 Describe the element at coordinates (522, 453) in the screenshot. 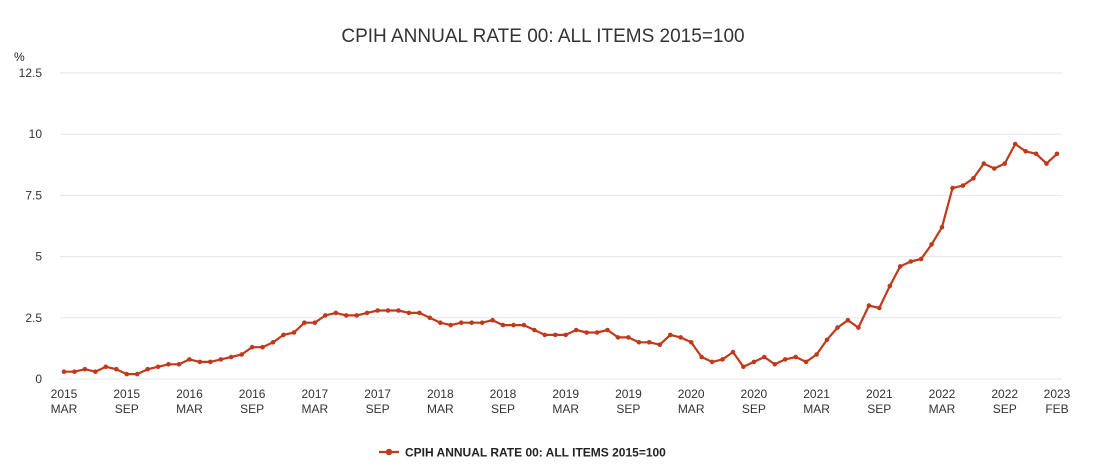

I see `legend: CPIH ANNUAL RATE 00: ALL ITEMS 2015=100` at that location.